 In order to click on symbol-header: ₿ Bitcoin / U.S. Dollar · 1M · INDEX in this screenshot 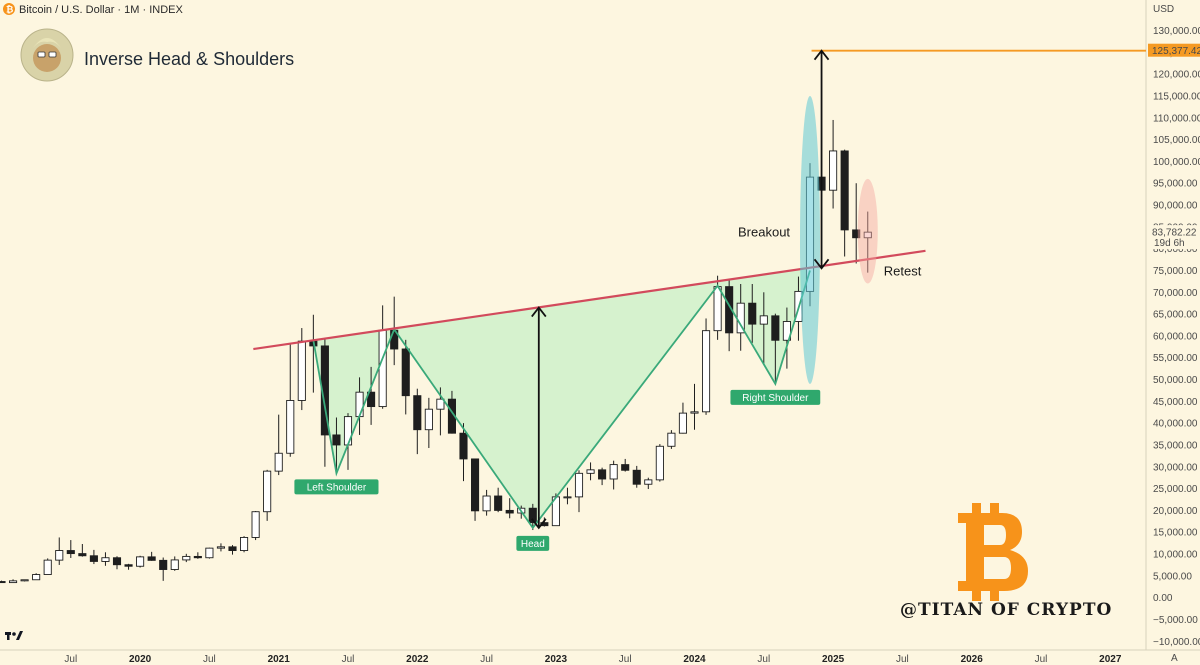, I will do `click(93, 9)`.